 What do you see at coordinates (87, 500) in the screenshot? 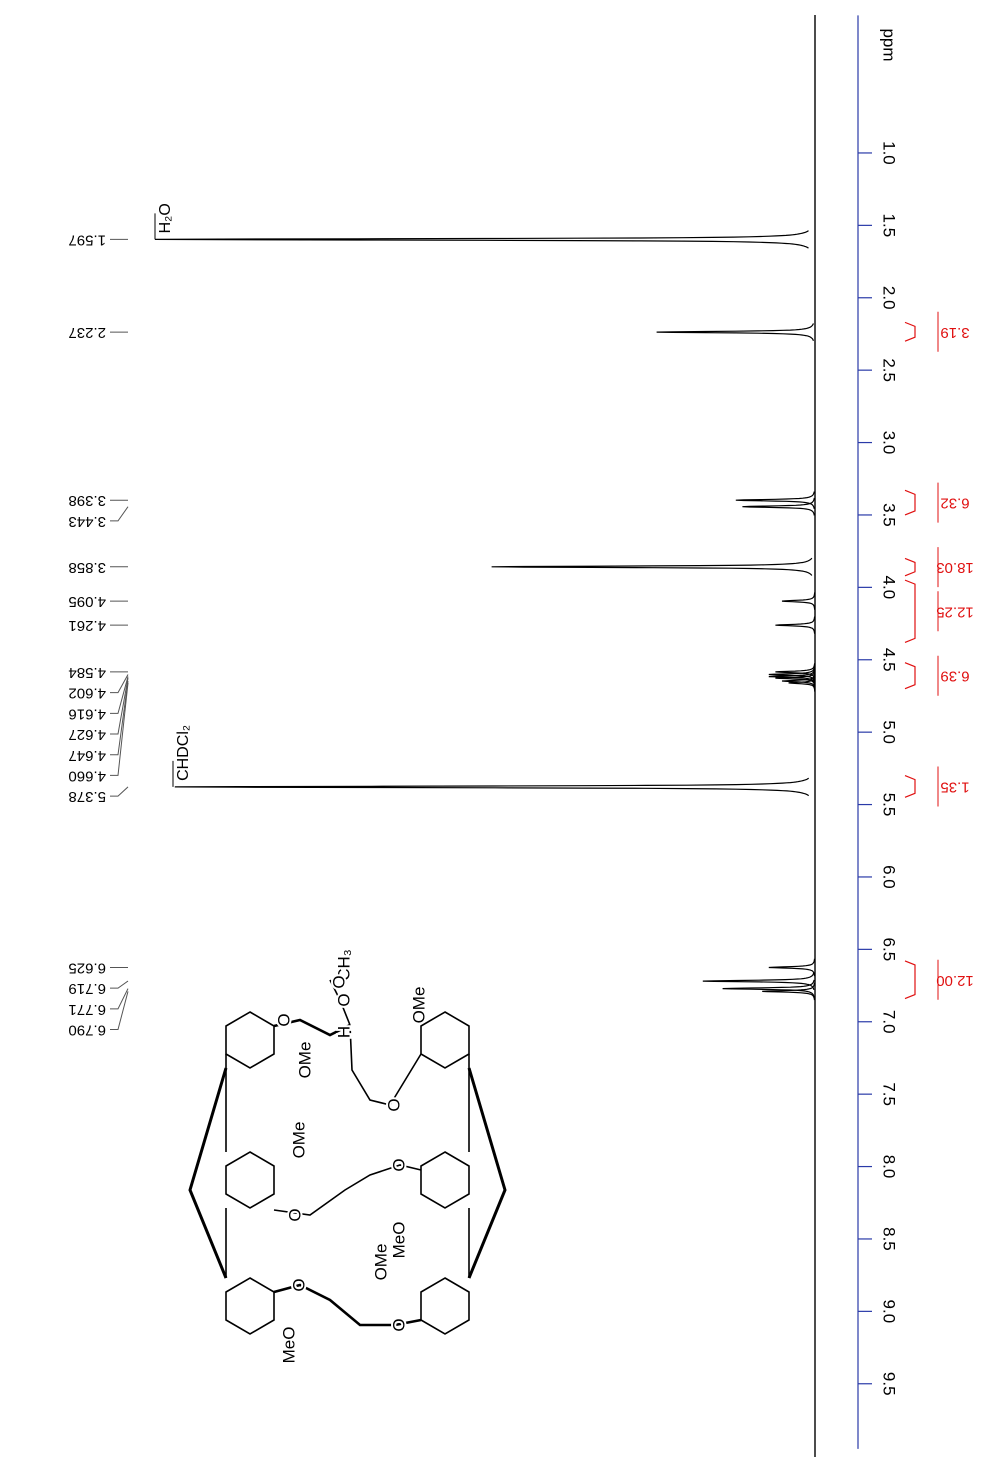
I see `peak-label: 3.398` at bounding box center [87, 500].